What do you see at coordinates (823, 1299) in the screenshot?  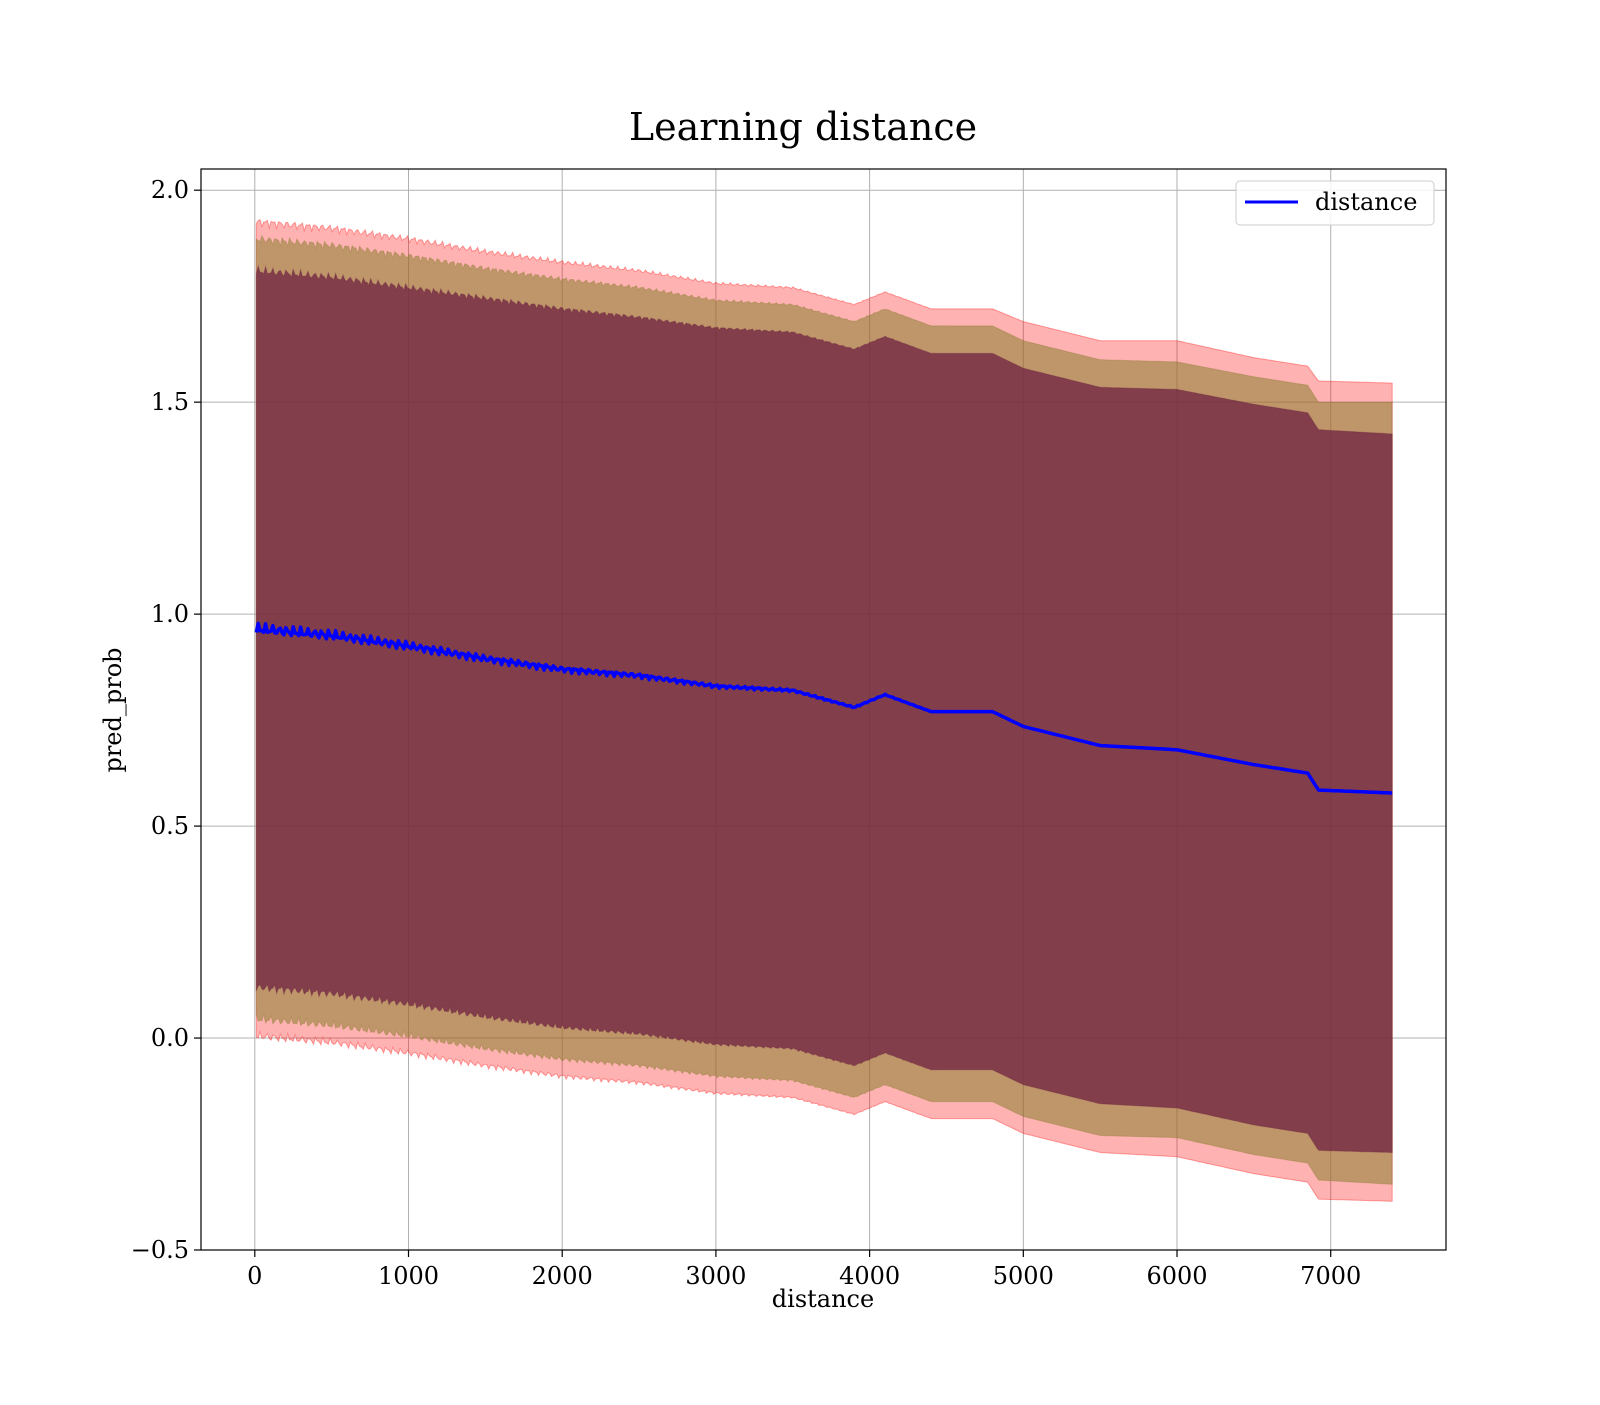 I see `x-axis-label: distance` at bounding box center [823, 1299].